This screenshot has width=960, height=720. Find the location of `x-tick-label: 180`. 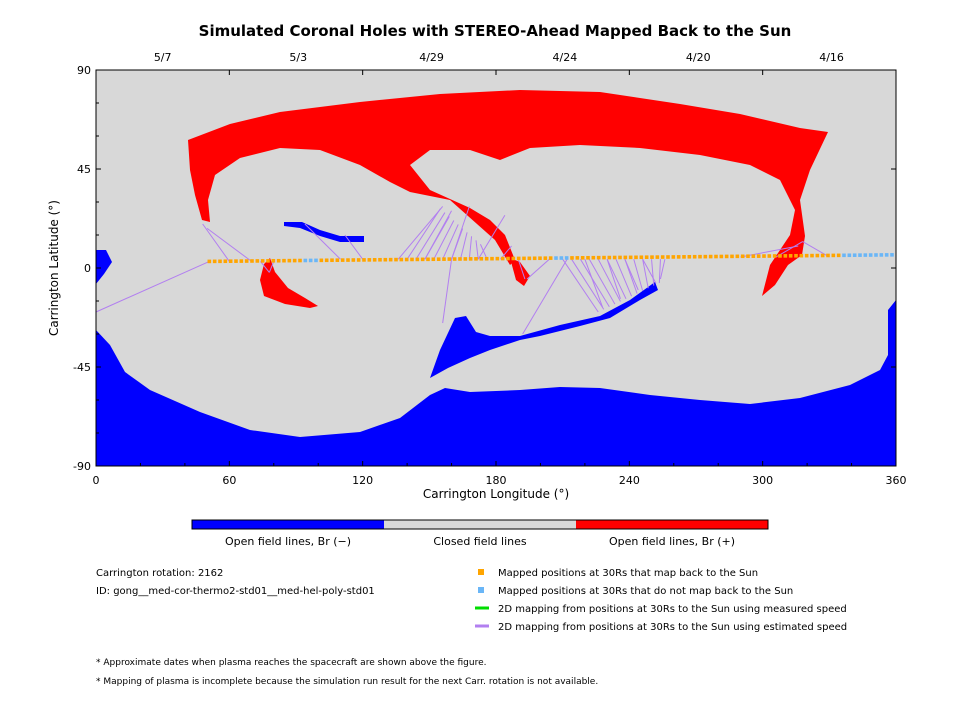

x-tick-label: 180 is located at coordinates (496, 480).